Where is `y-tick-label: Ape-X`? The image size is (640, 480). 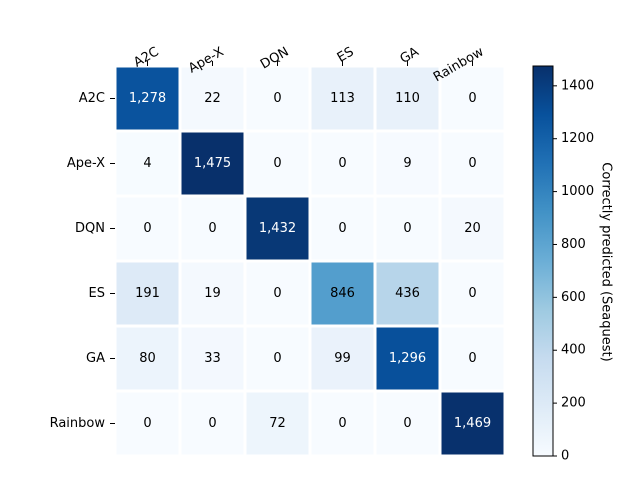
y-tick-label: Ape-X is located at coordinates (86, 163).